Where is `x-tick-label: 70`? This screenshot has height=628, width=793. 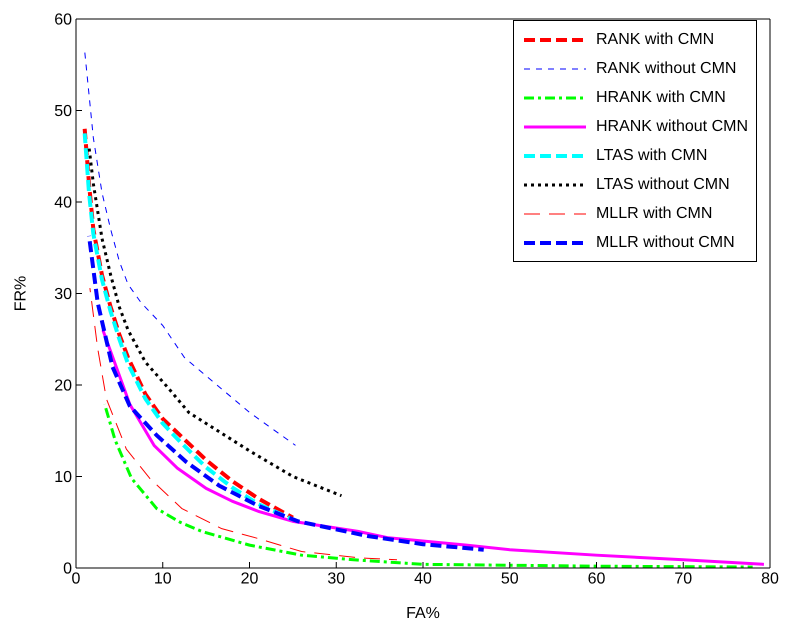 x-tick-label: 70 is located at coordinates (683, 579).